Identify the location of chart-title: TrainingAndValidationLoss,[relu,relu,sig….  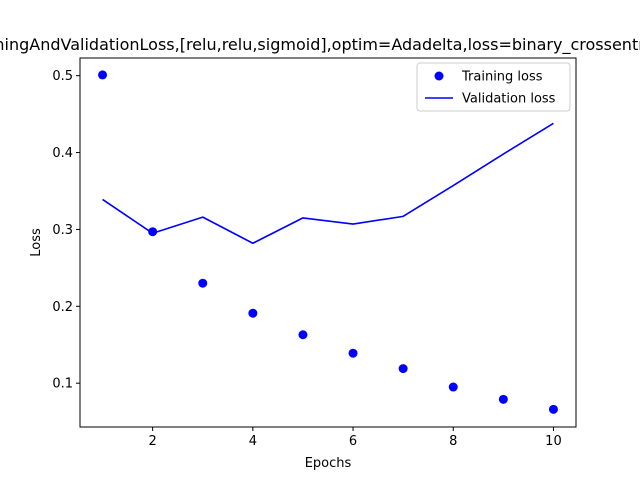
(320, 45).